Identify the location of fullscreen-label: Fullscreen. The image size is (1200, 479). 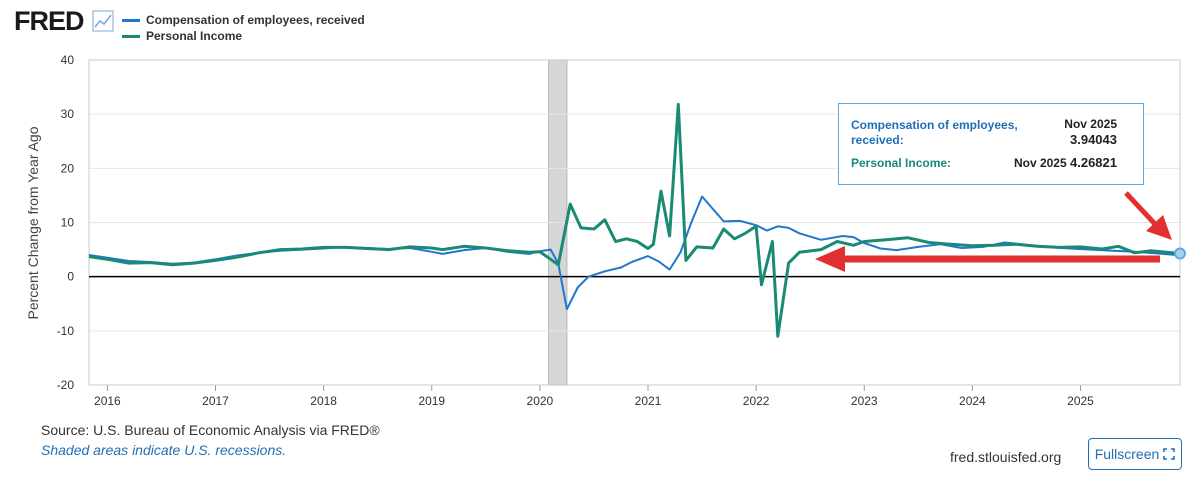
(1127, 454).